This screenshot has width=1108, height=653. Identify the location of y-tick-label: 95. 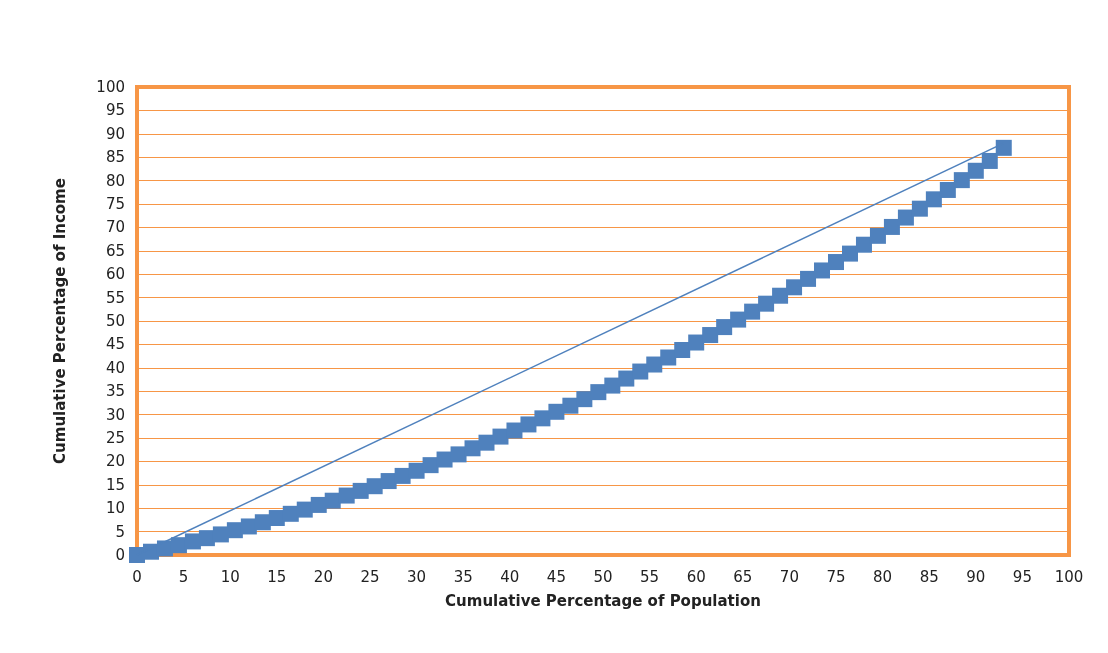
(115, 110).